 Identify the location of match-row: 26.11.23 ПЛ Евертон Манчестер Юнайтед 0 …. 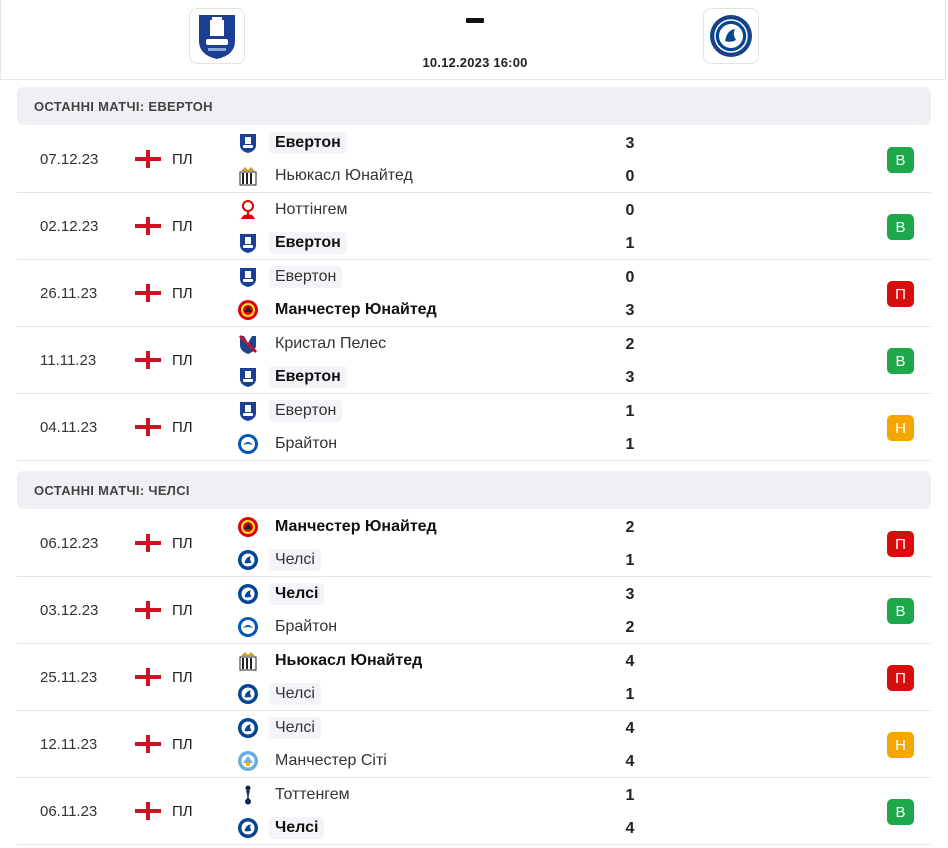
(474, 293).